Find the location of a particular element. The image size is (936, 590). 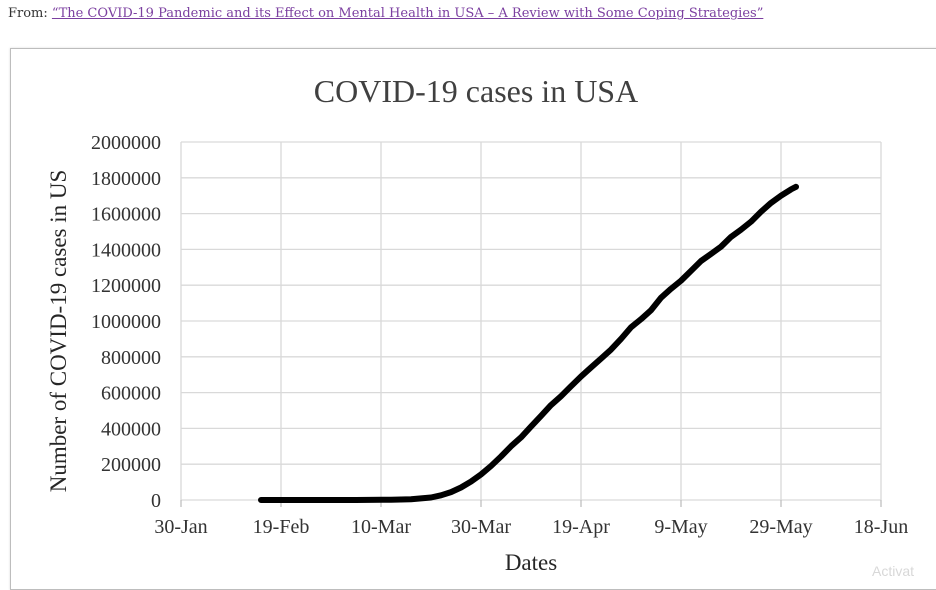

y-tick-label: 1200000 is located at coordinates (126, 286).